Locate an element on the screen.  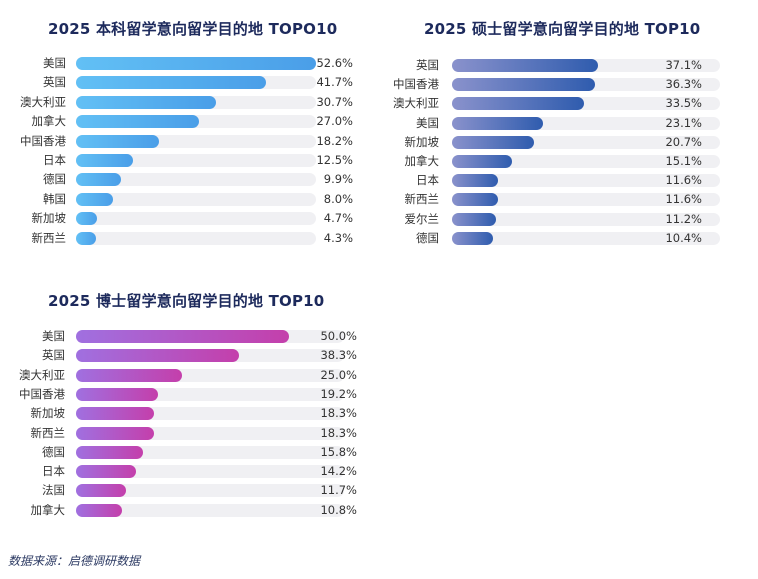
value-label: 15.1% is located at coordinates (683, 161).